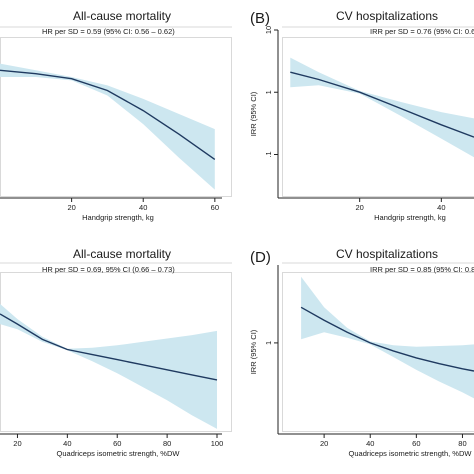 This screenshot has height=474, width=474. What do you see at coordinates (17, 443) in the screenshot?
I see `panel-c-x-tick-label: 20` at bounding box center [17, 443].